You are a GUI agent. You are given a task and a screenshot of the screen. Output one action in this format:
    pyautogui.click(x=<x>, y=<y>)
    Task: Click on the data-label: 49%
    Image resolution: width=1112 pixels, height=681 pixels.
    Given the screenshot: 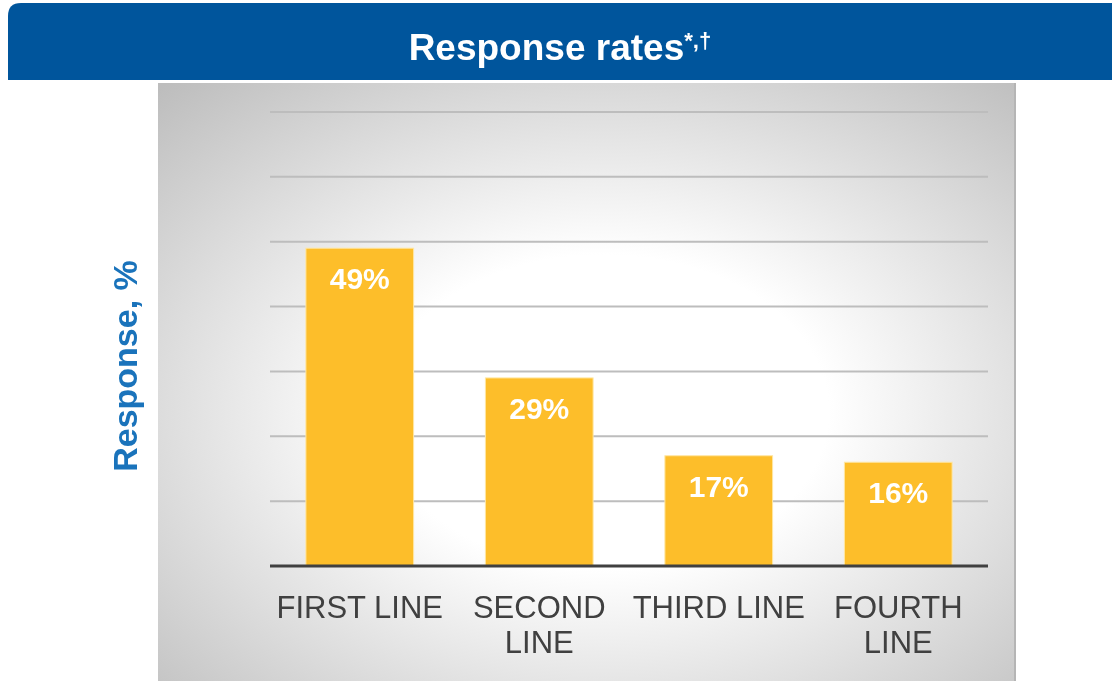 What is the action you would take?
    pyautogui.click(x=359, y=279)
    